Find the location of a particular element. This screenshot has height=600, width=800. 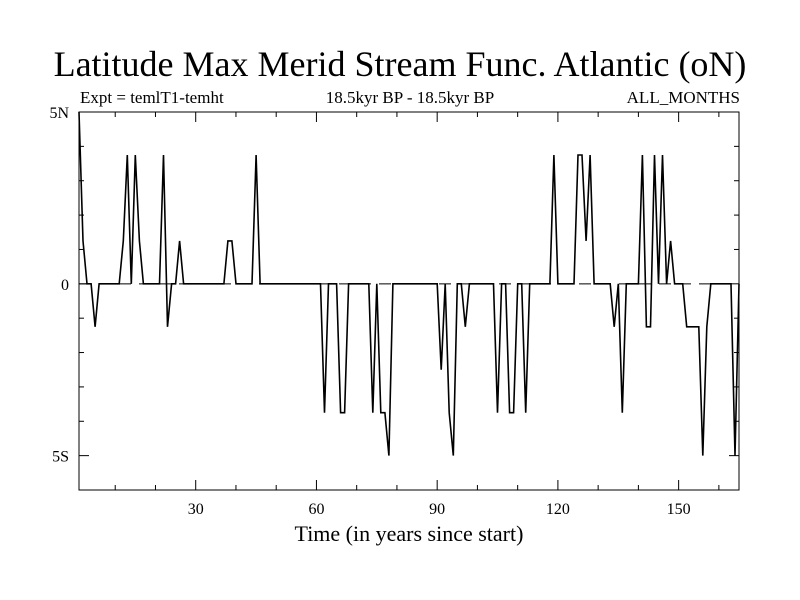

x-tick-label: 60 is located at coordinates (316, 509).